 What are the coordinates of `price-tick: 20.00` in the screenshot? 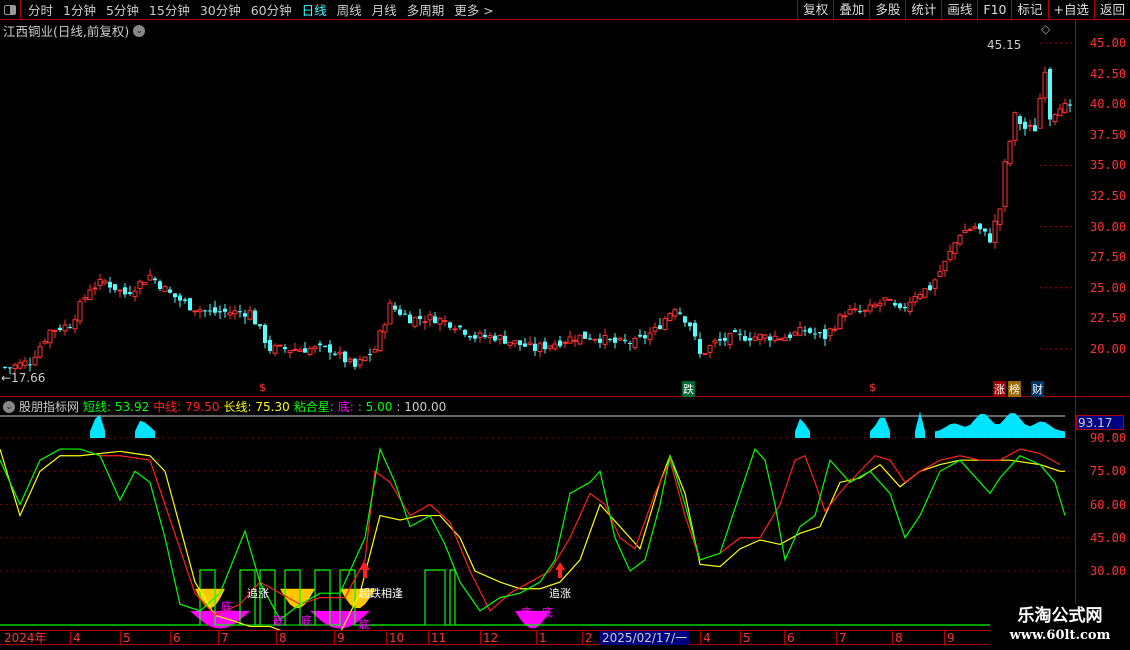 It's located at (1108, 349).